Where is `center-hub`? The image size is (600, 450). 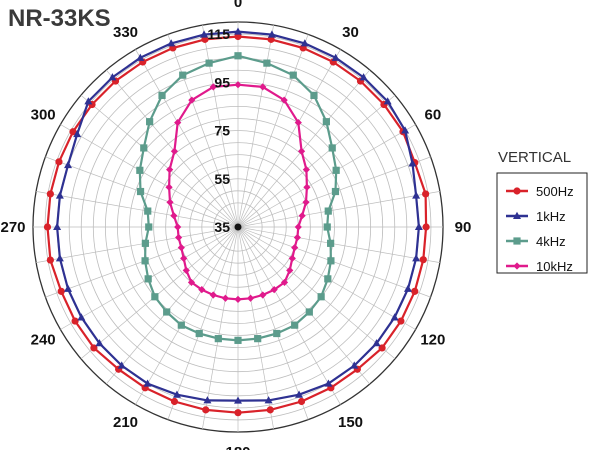 center-hub is located at coordinates (238, 227).